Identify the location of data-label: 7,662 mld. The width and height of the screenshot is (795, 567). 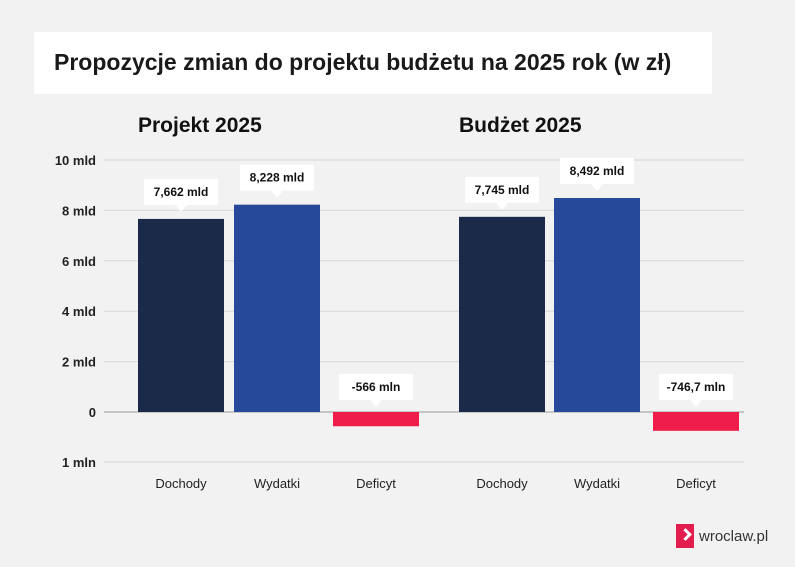
(181, 192).